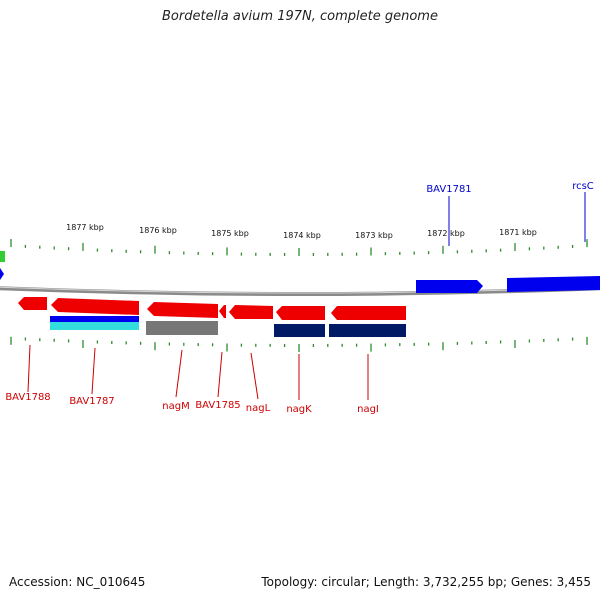 The width and height of the screenshot is (600, 600). Describe the element at coordinates (158, 230) in the screenshot. I see `scale-tick-label: 1876 kbp` at that location.